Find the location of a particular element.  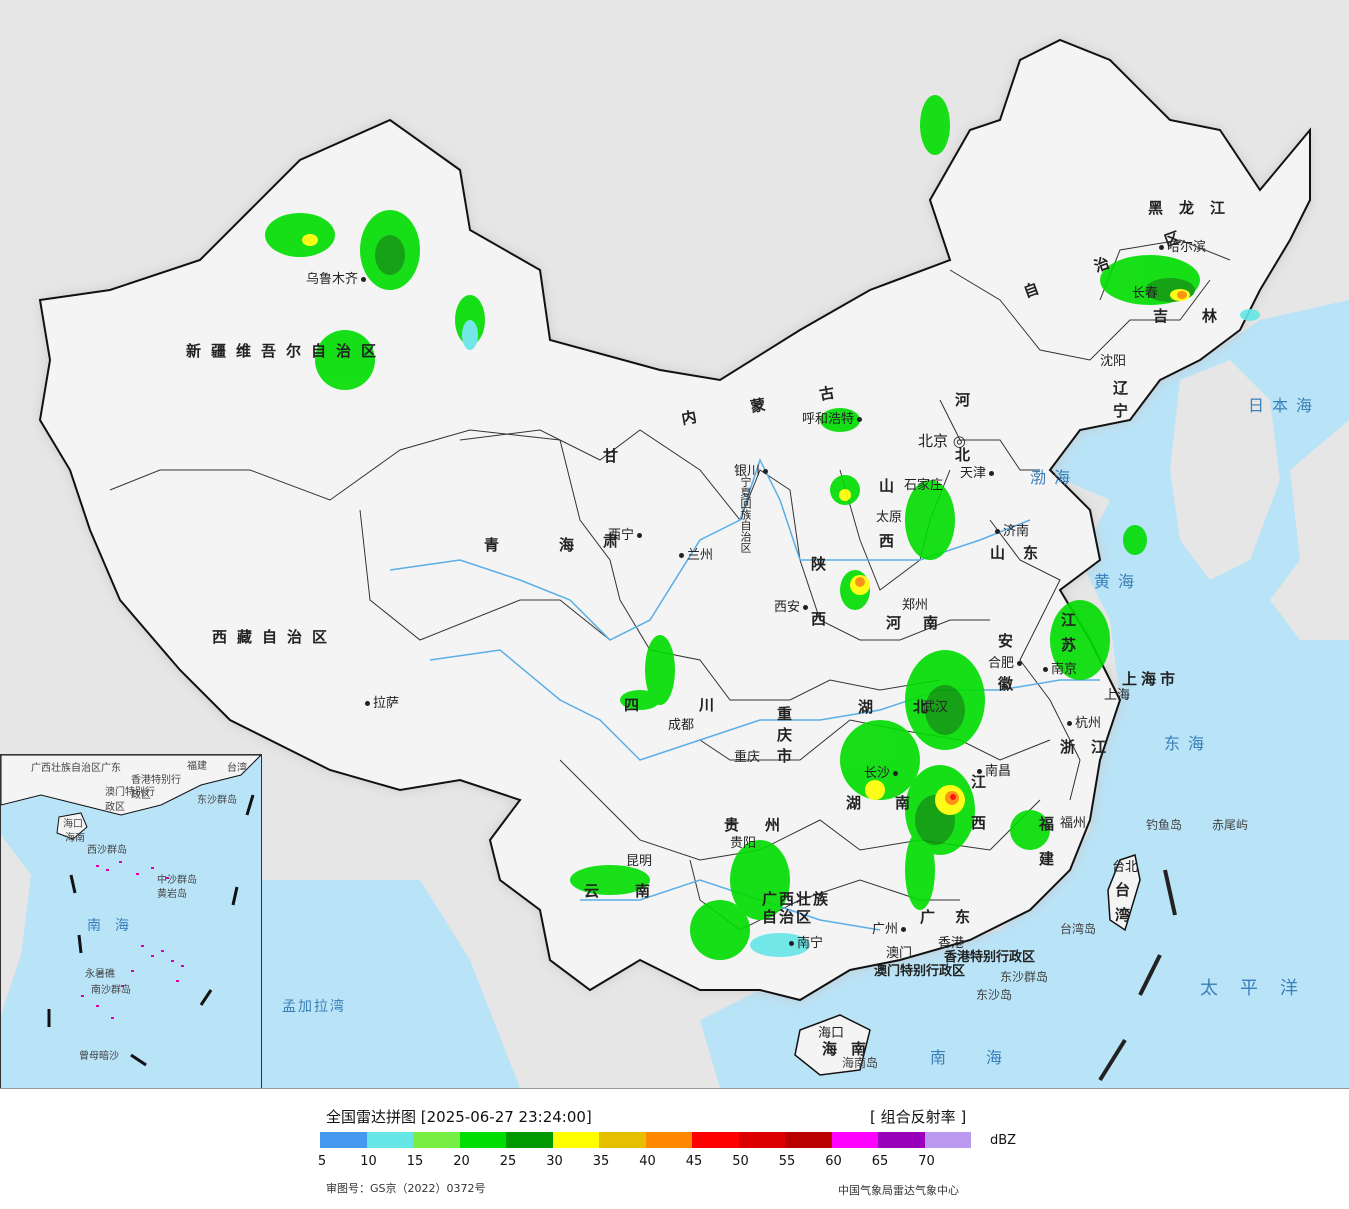

sea-label: 南海 is located at coordinates (986, 1057).